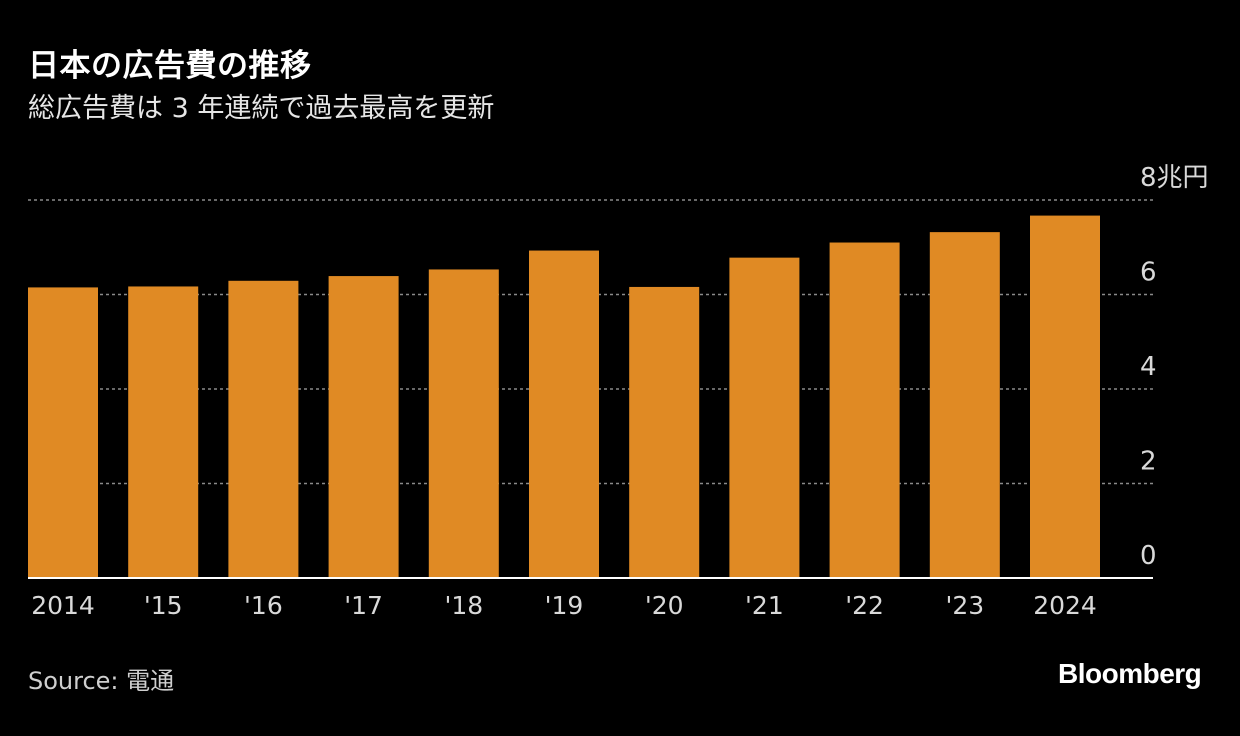 This screenshot has height=736, width=1240. I want to click on x-tick-label: '20, so click(664, 605).